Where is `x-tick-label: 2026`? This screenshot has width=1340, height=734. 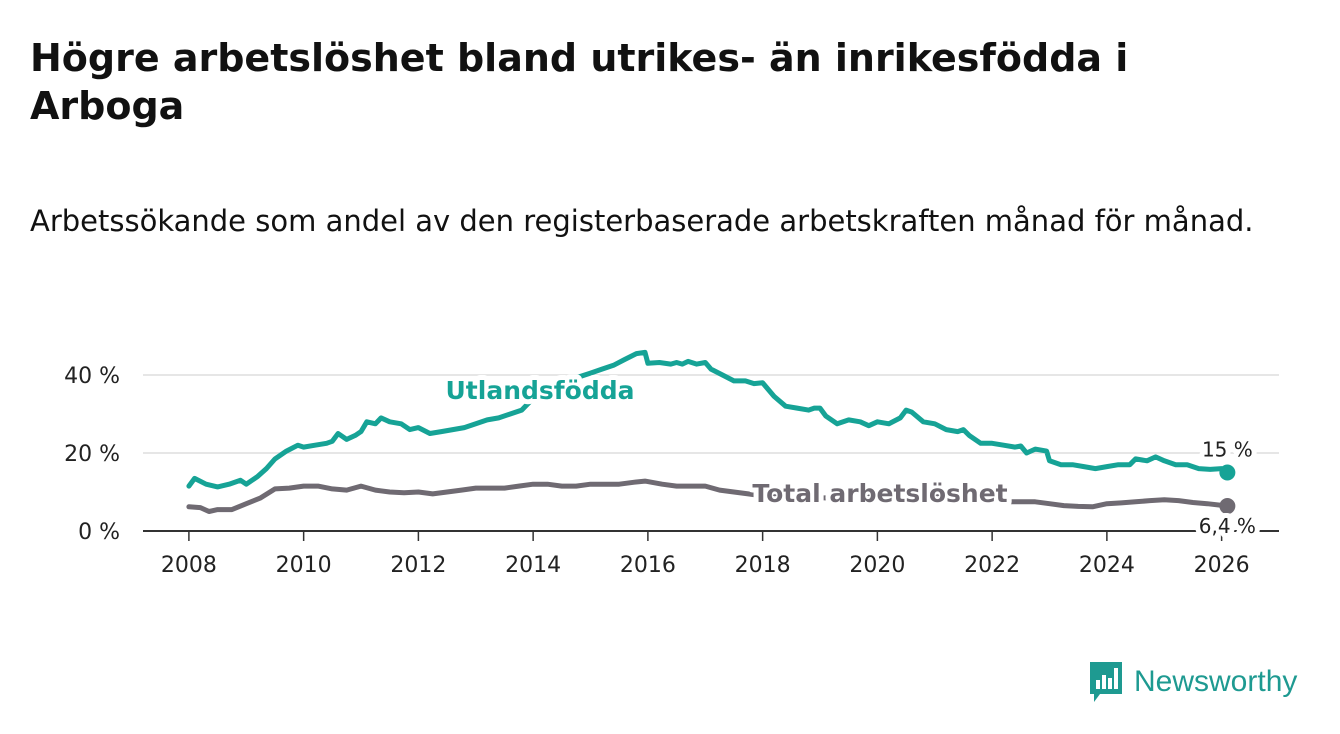 x-tick-label: 2026 is located at coordinates (1222, 565).